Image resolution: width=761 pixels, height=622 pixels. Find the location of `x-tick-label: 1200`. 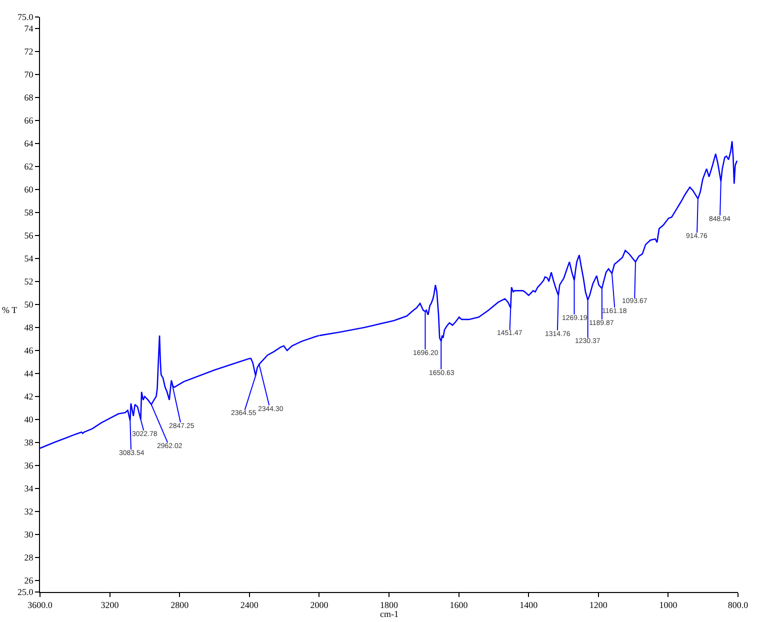

x-tick-label: 1200 is located at coordinates (598, 605).